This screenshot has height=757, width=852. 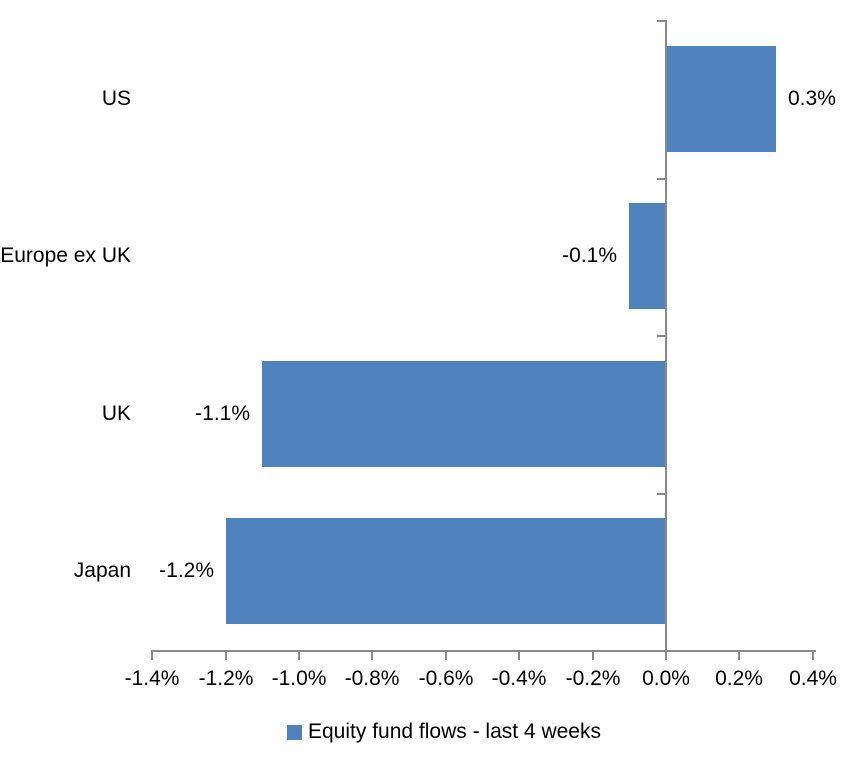 I want to click on x-axis-tick-label: -1.0%, so click(x=299, y=678).